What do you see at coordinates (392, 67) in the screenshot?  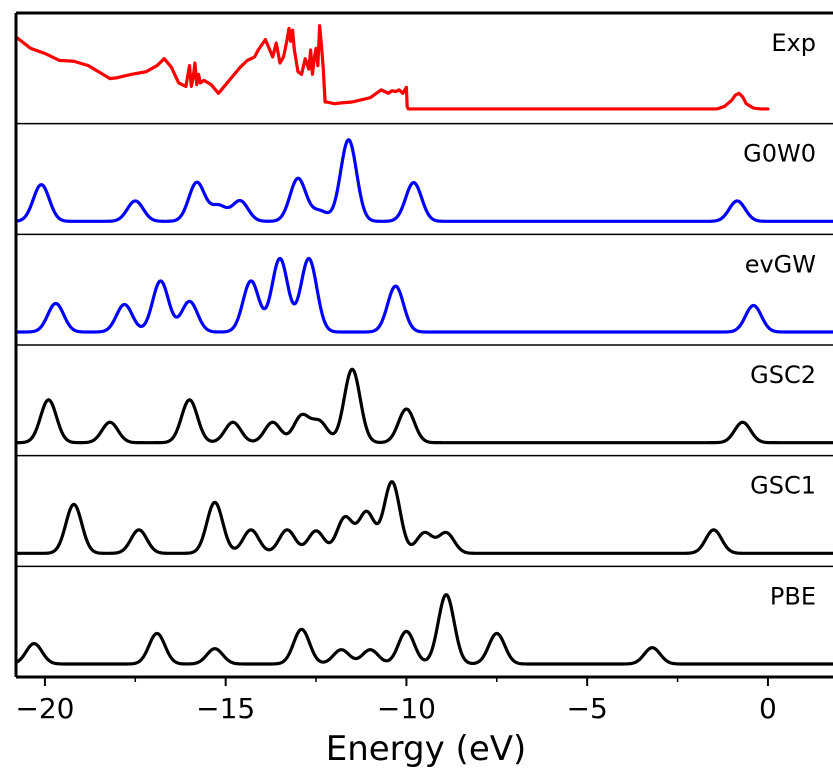 I see `series-line-exp` at bounding box center [392, 67].